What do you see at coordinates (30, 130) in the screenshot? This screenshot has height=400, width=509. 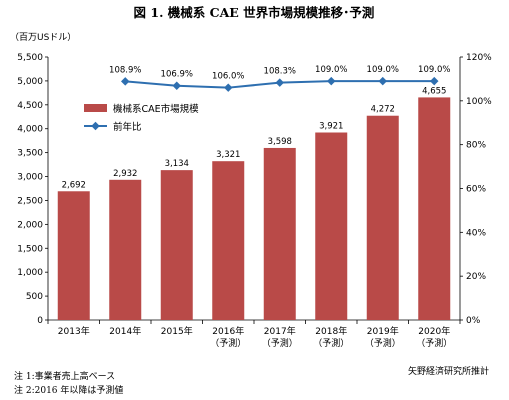 I see `y-left-tick-label: 4,000` at bounding box center [30, 130].